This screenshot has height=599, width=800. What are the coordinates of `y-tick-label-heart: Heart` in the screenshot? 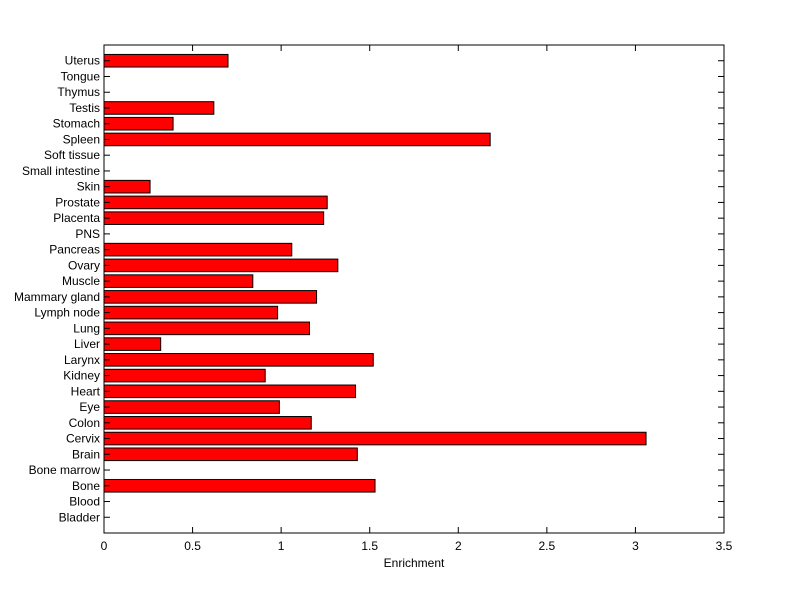 It's located at (86, 391).